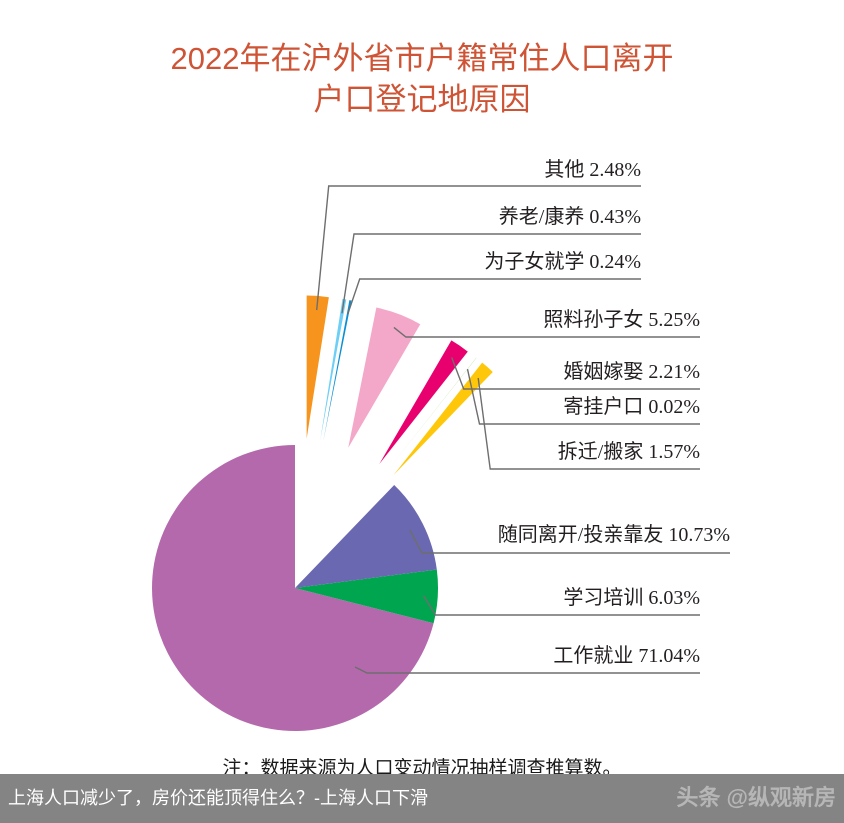  I want to click on bottom-bar-watermark: 头条 @纵观新房, so click(756, 797).